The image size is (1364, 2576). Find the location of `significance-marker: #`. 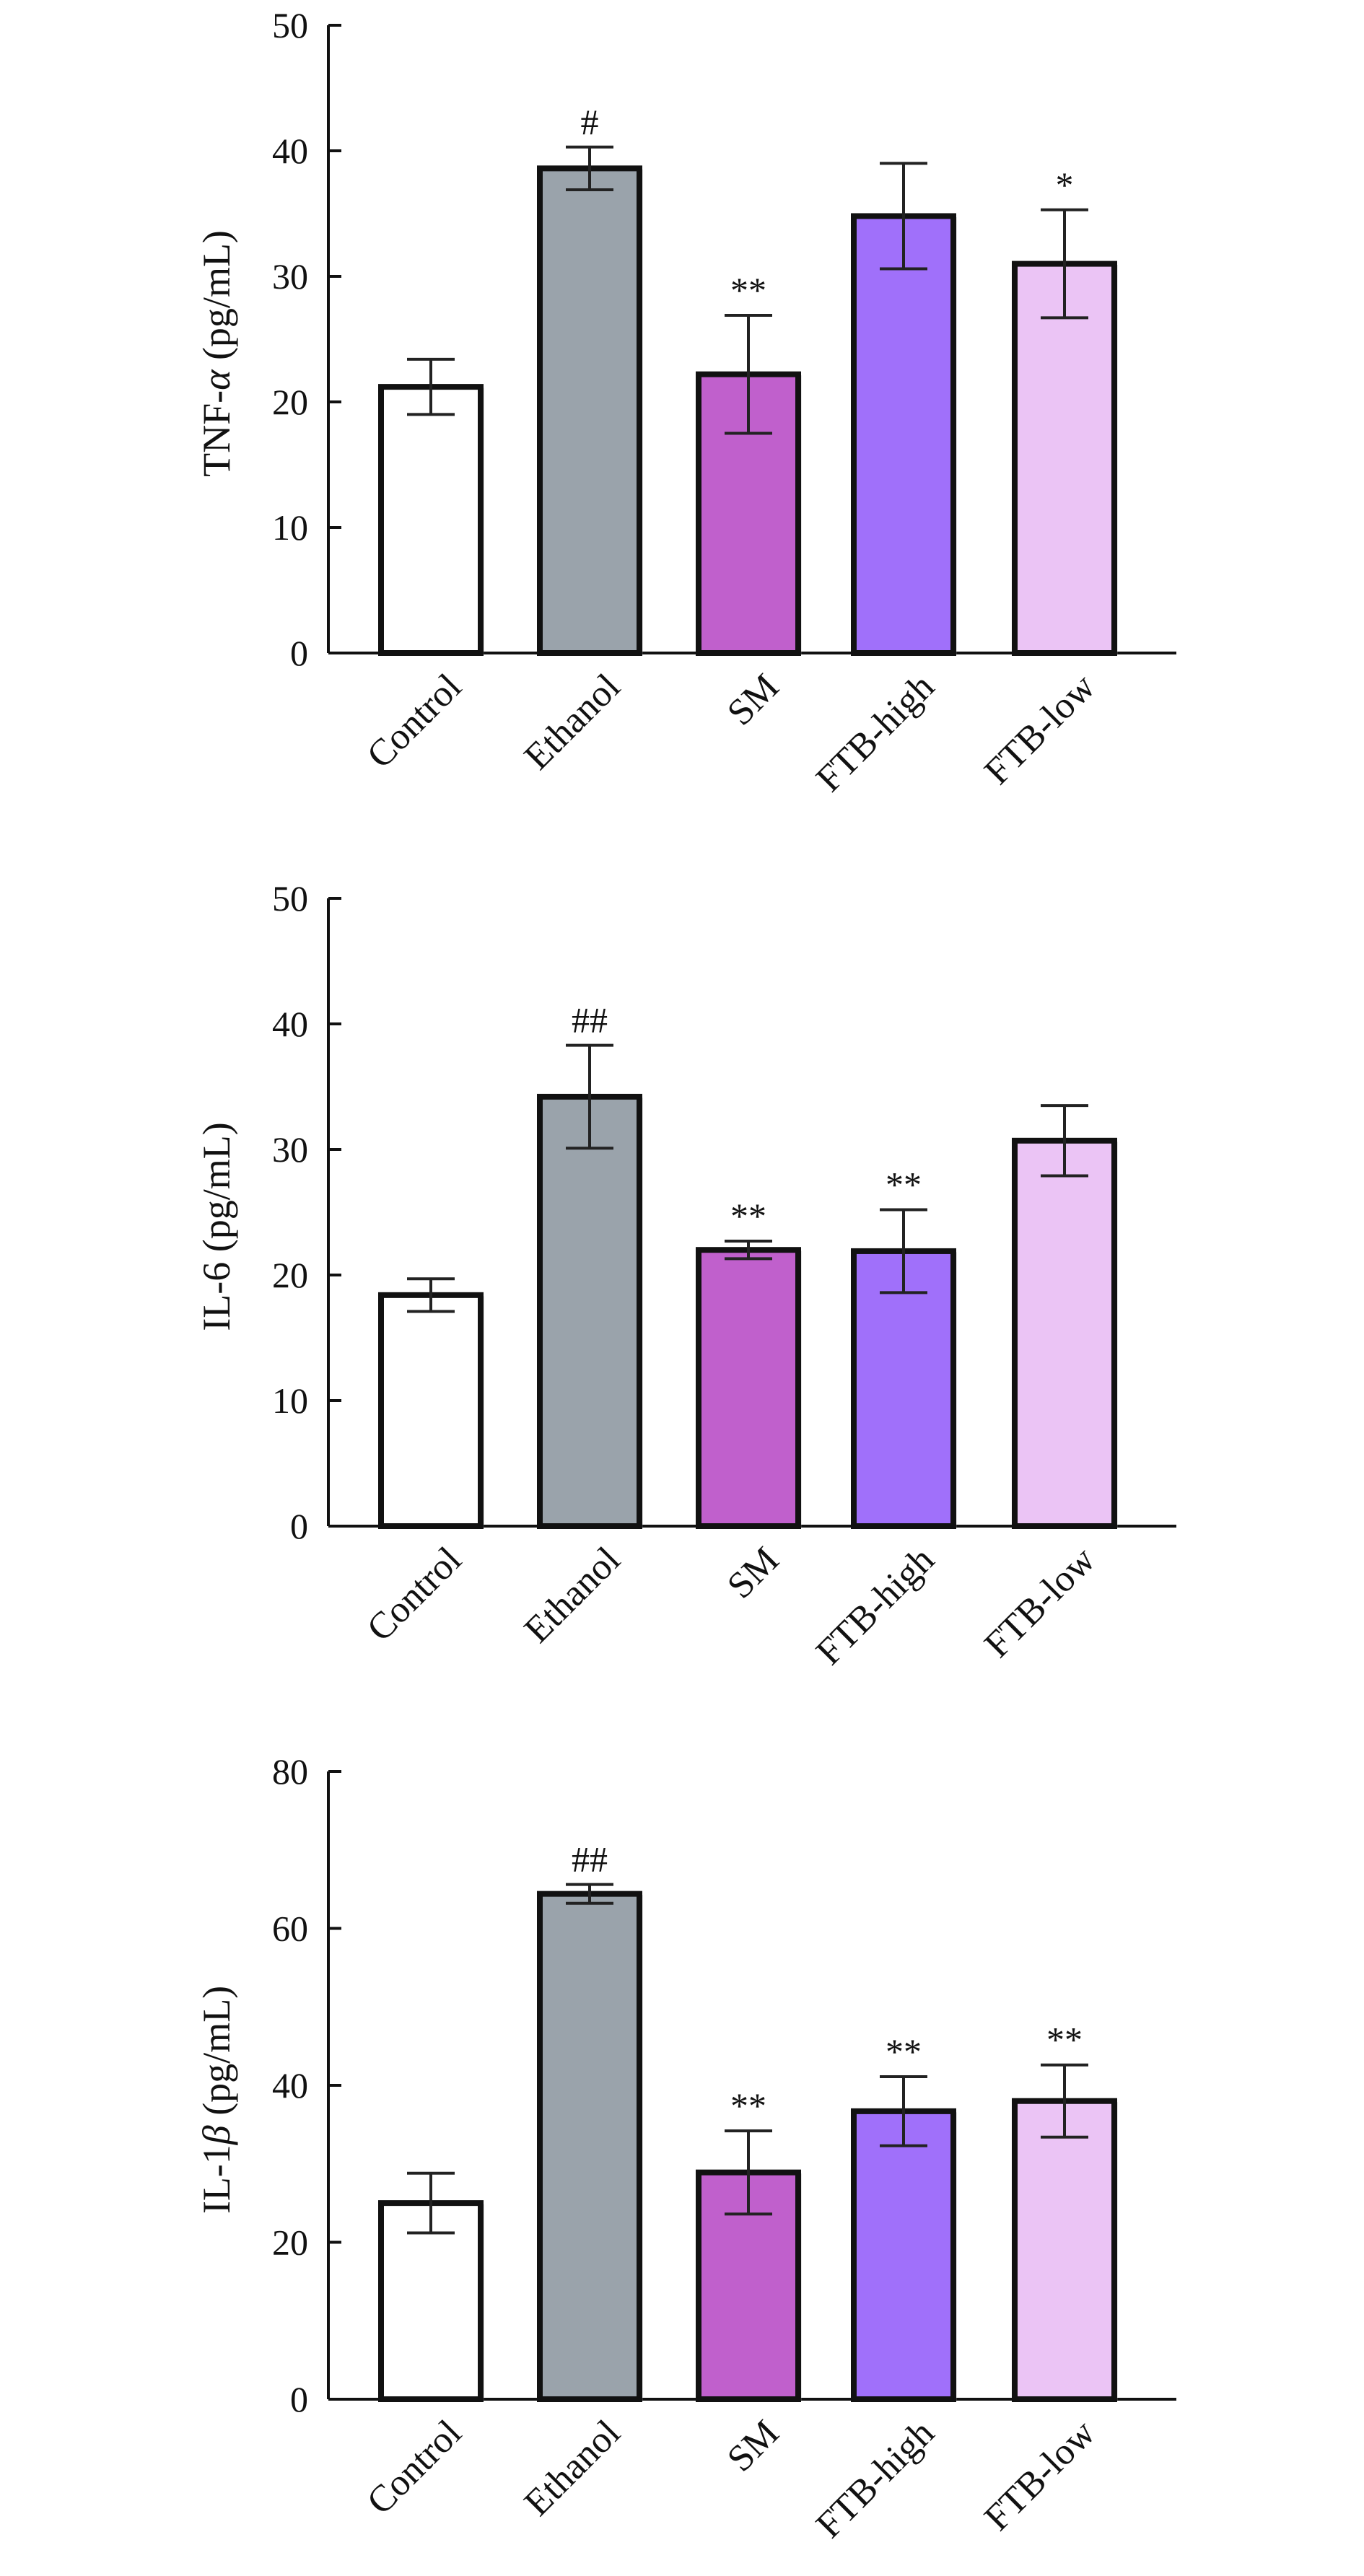

significance-marker: # is located at coordinates (590, 122).